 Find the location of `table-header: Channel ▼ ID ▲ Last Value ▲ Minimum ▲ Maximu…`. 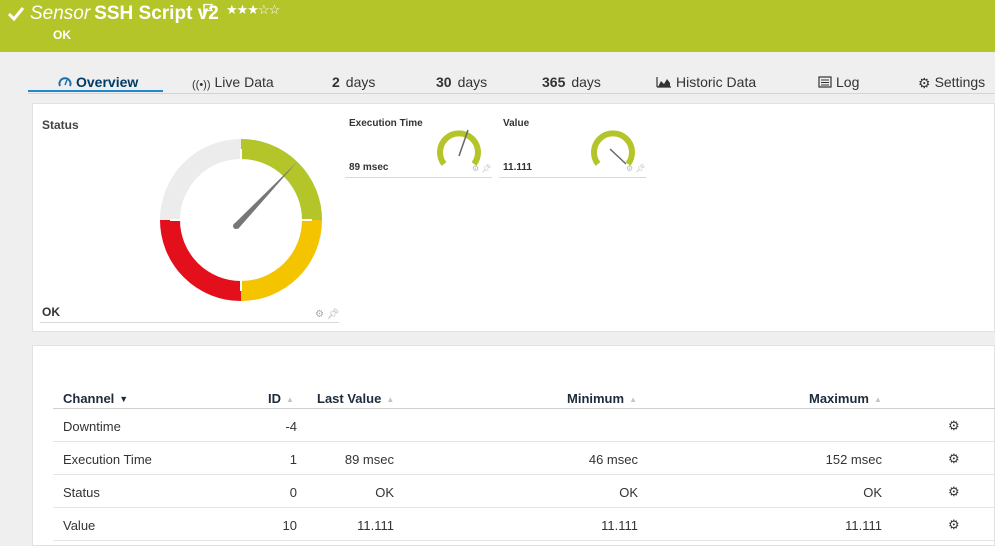

table-header: Channel ▼ ID ▲ Last Value ▲ Minimum ▲ Maximu… is located at coordinates (524, 396).